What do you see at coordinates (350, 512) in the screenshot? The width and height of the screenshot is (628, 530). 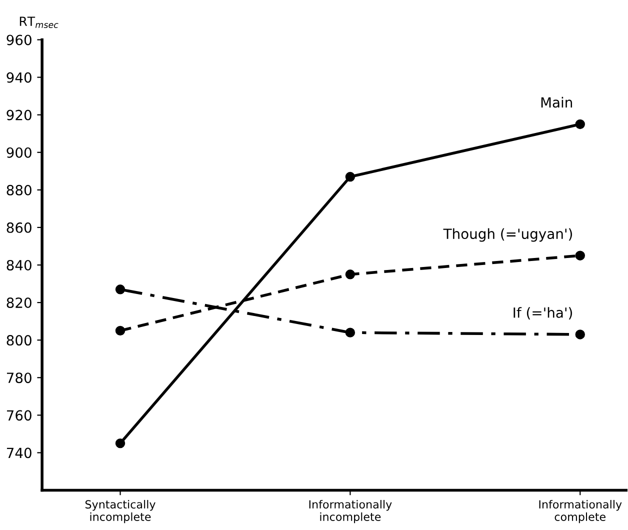 I see `x-tick-label: Informationally incomplete` at bounding box center [350, 512].